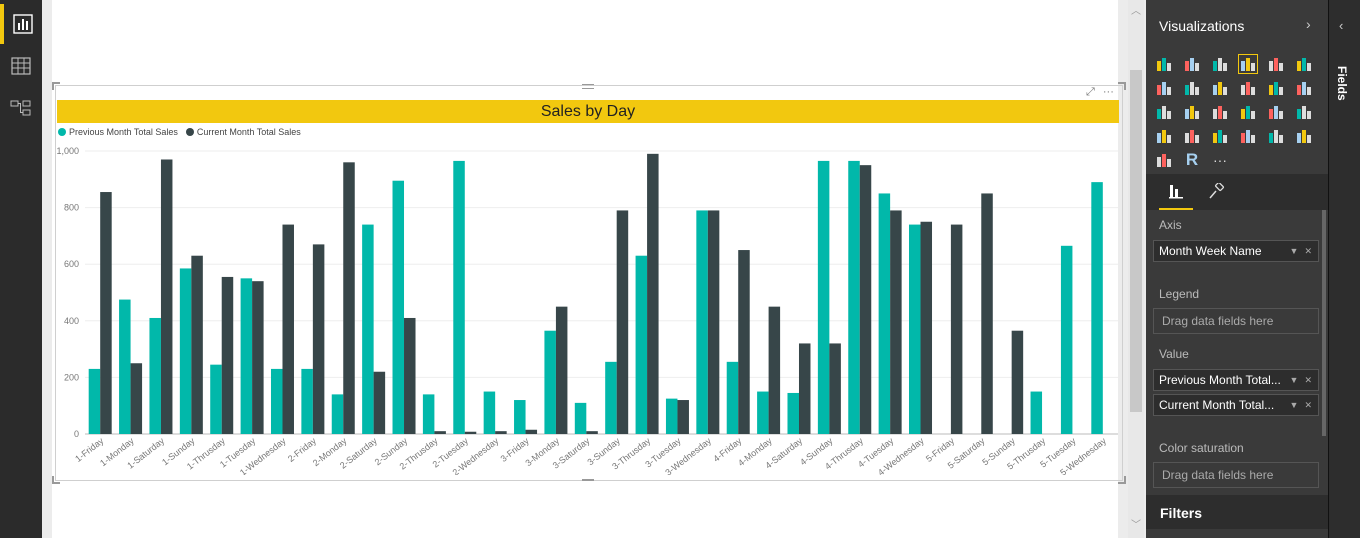 This screenshot has width=1360, height=538. I want to click on tab-format, so click(1216, 192).